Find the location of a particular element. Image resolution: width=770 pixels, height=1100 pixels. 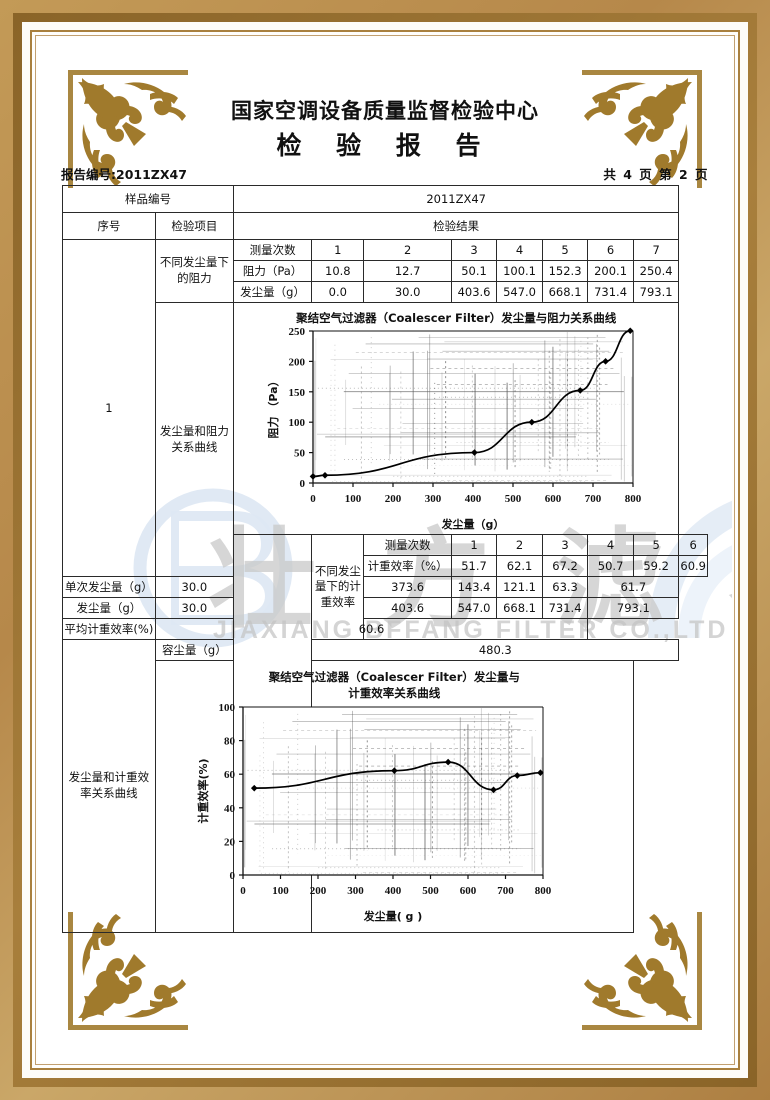

header-seq: 序号 is located at coordinates (109, 226).